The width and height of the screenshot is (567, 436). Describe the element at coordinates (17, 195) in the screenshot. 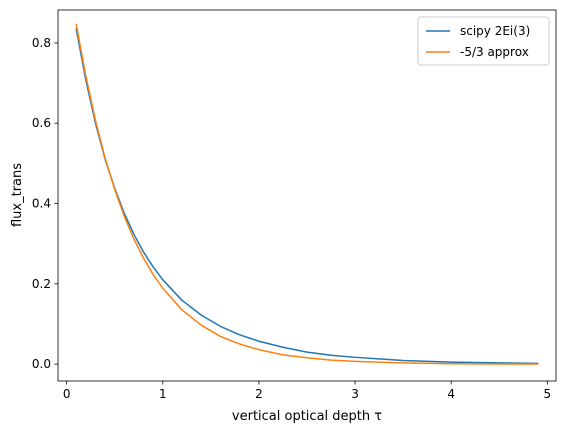

I see `y-axis-label: flux_trans` at that location.